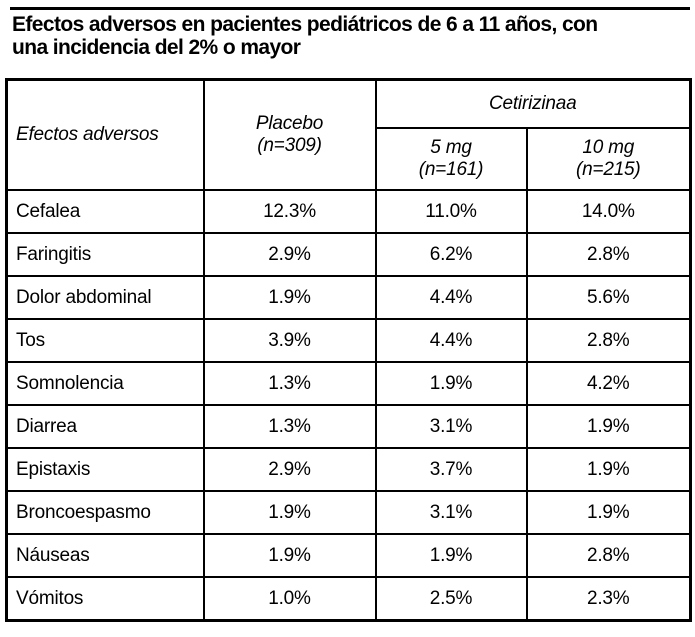 The height and width of the screenshot is (637, 695). I want to click on dose-5mg-value-cell: 6.2%, so click(451, 254).